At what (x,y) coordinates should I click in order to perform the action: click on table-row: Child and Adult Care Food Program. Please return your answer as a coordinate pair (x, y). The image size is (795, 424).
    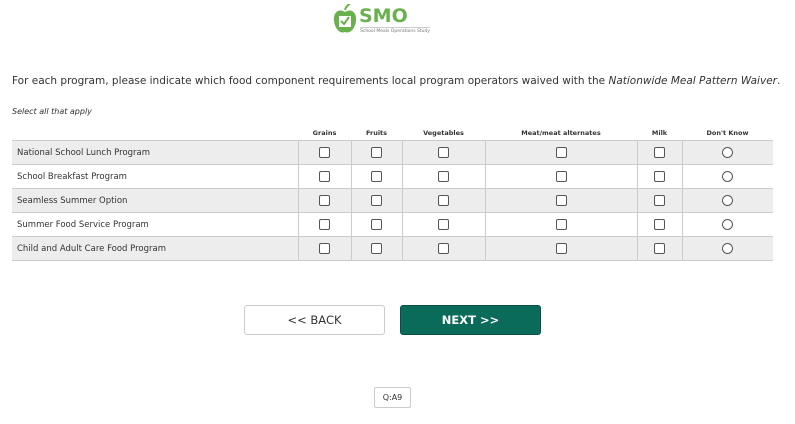
    Looking at the image, I should click on (392, 248).